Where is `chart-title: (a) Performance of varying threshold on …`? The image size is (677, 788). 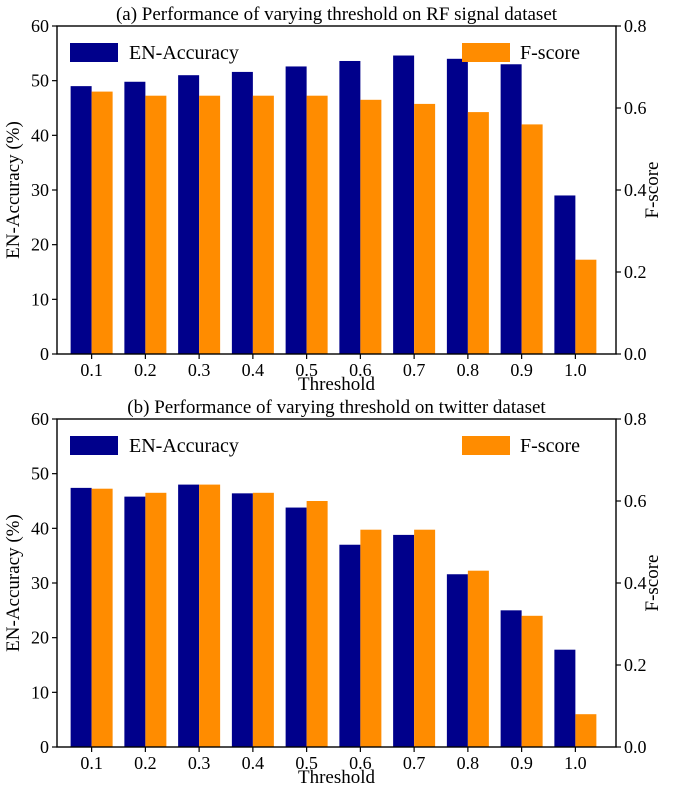 chart-title: (a) Performance of varying threshold on … is located at coordinates (337, 14).